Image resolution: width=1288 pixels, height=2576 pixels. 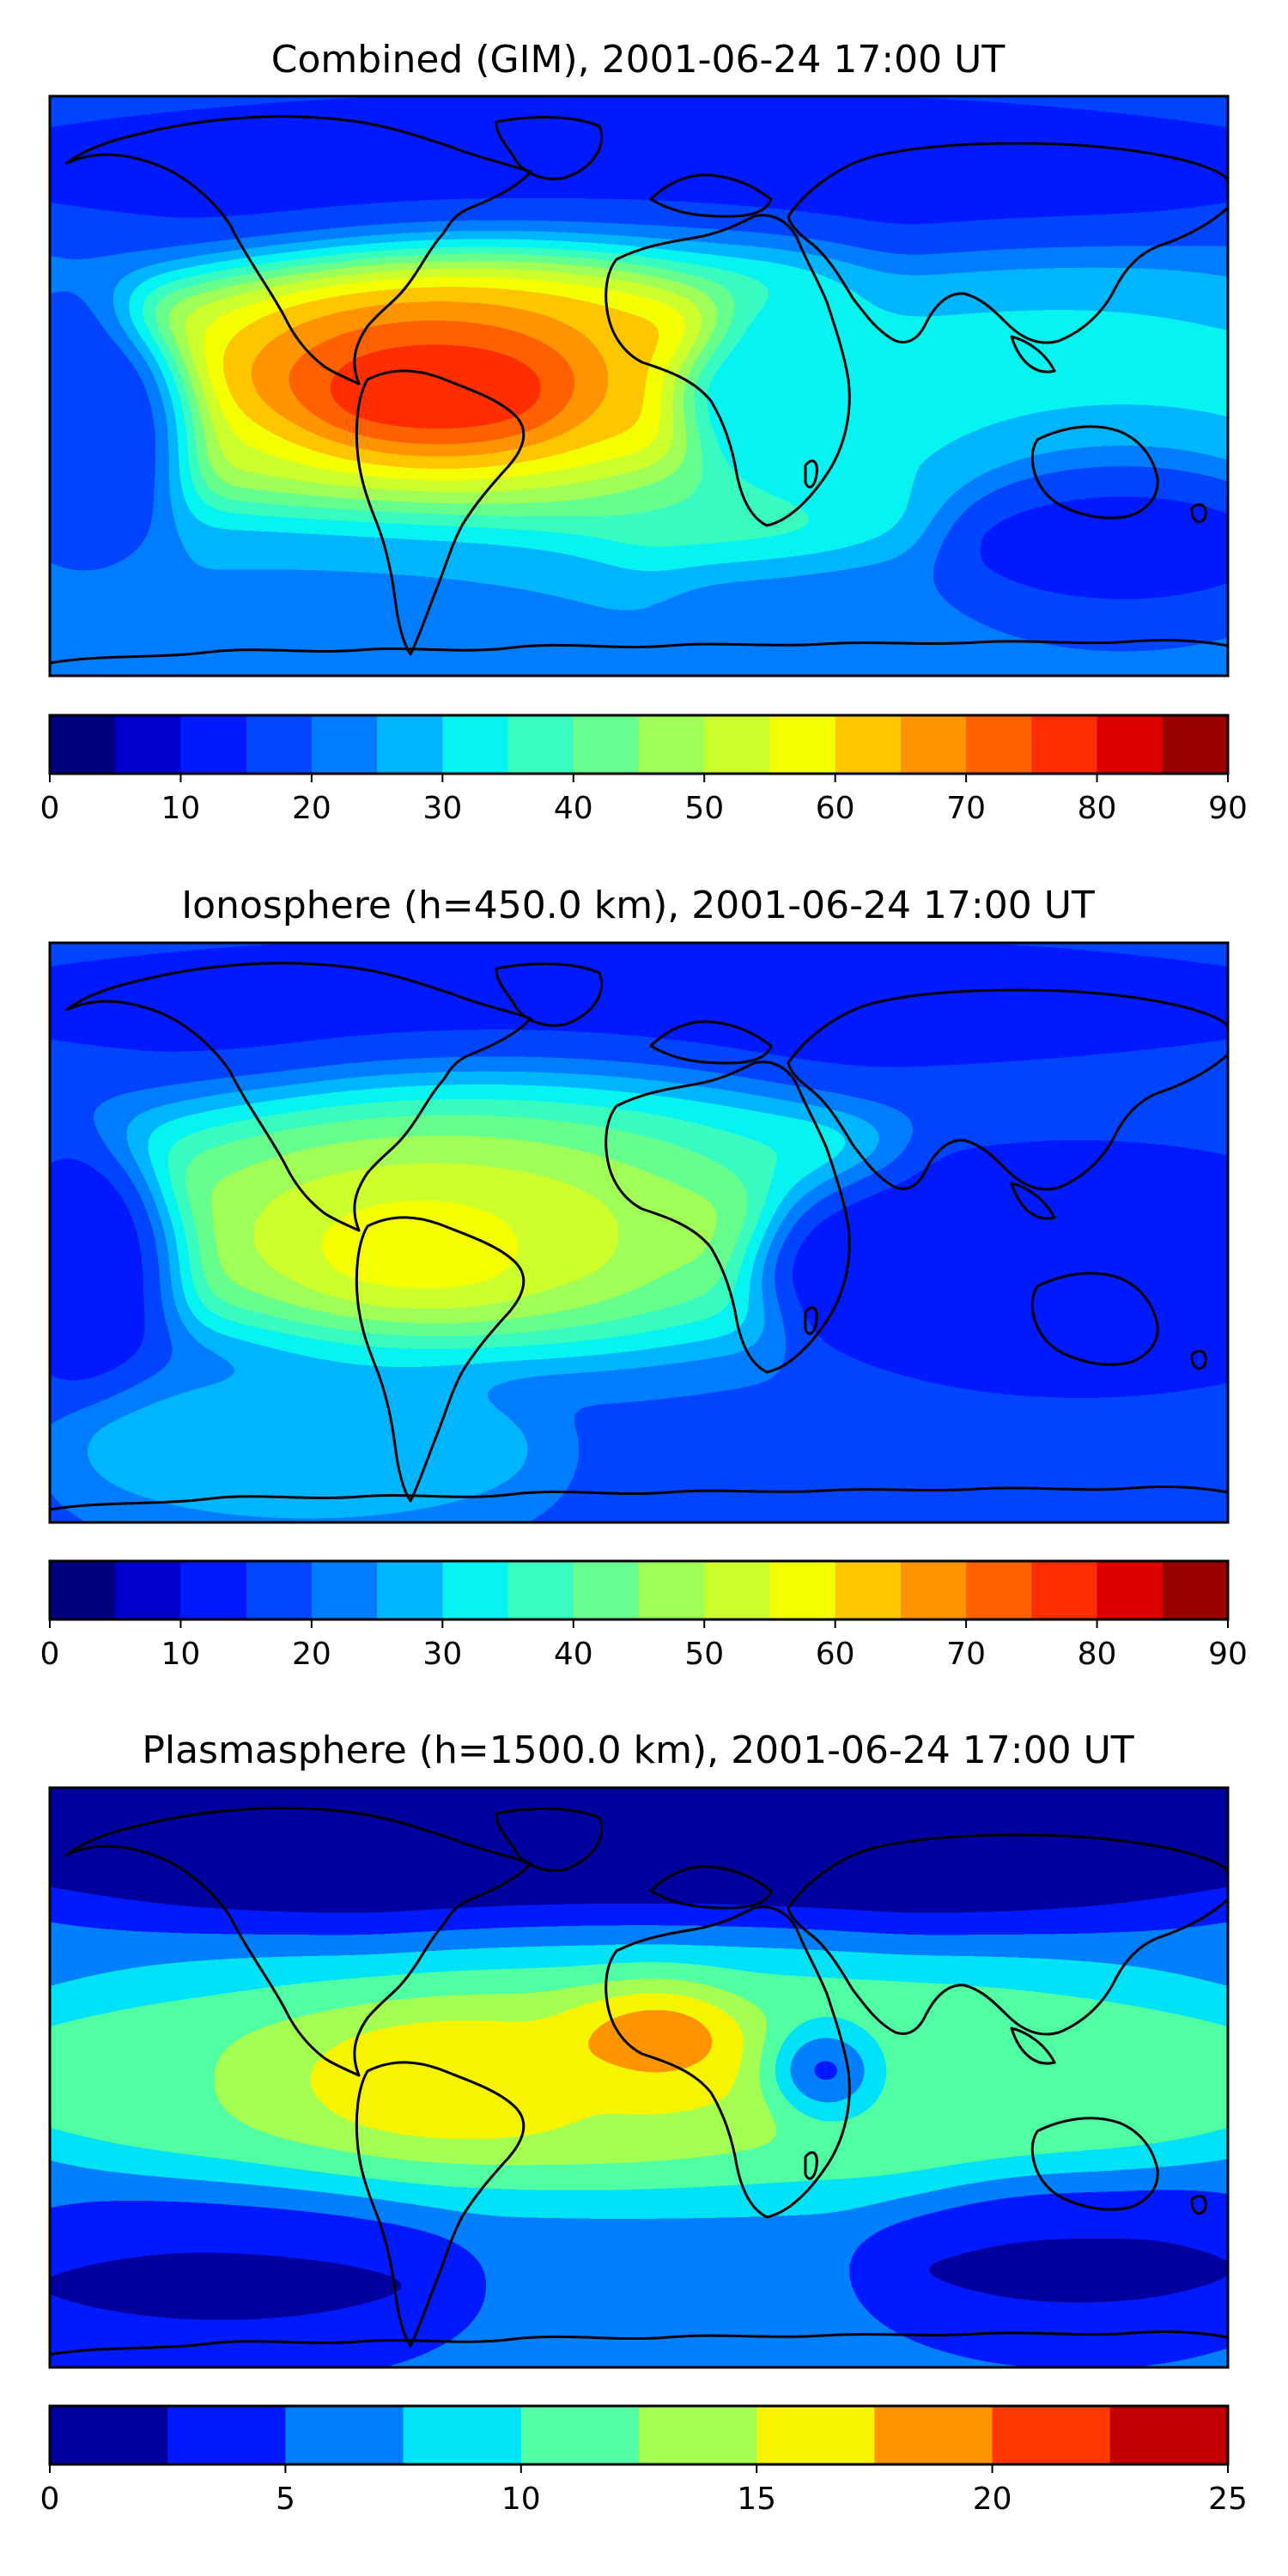 I want to click on colorbar: 0 5 10 15 20 25, so click(x=644, y=2460).